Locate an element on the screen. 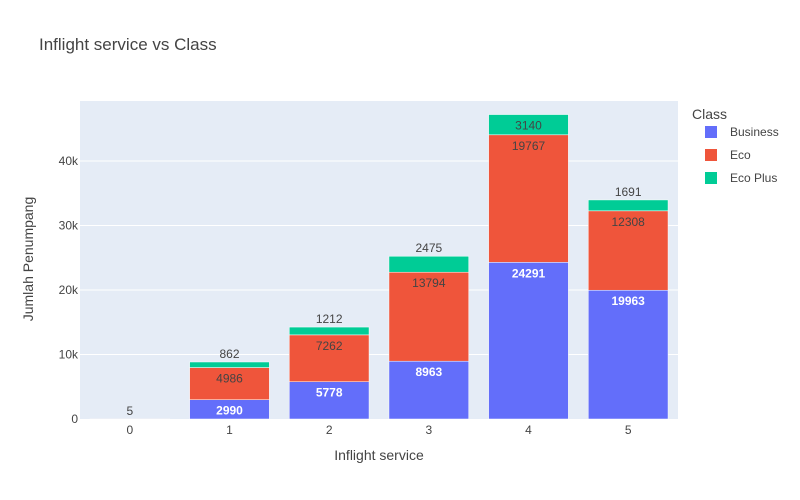 Image resolution: width=800 pixels, height=500 pixels. legend-item-label: Eco Plus is located at coordinates (753, 178).